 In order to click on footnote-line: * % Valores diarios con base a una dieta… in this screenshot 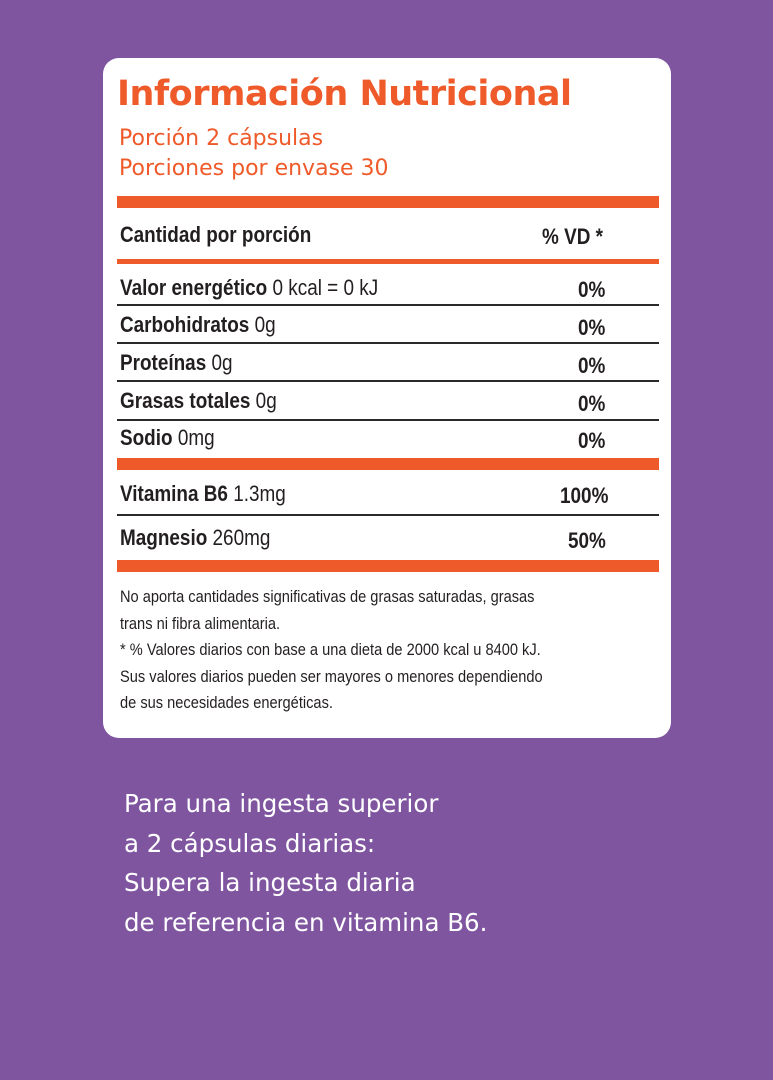, I will do `click(330, 649)`.